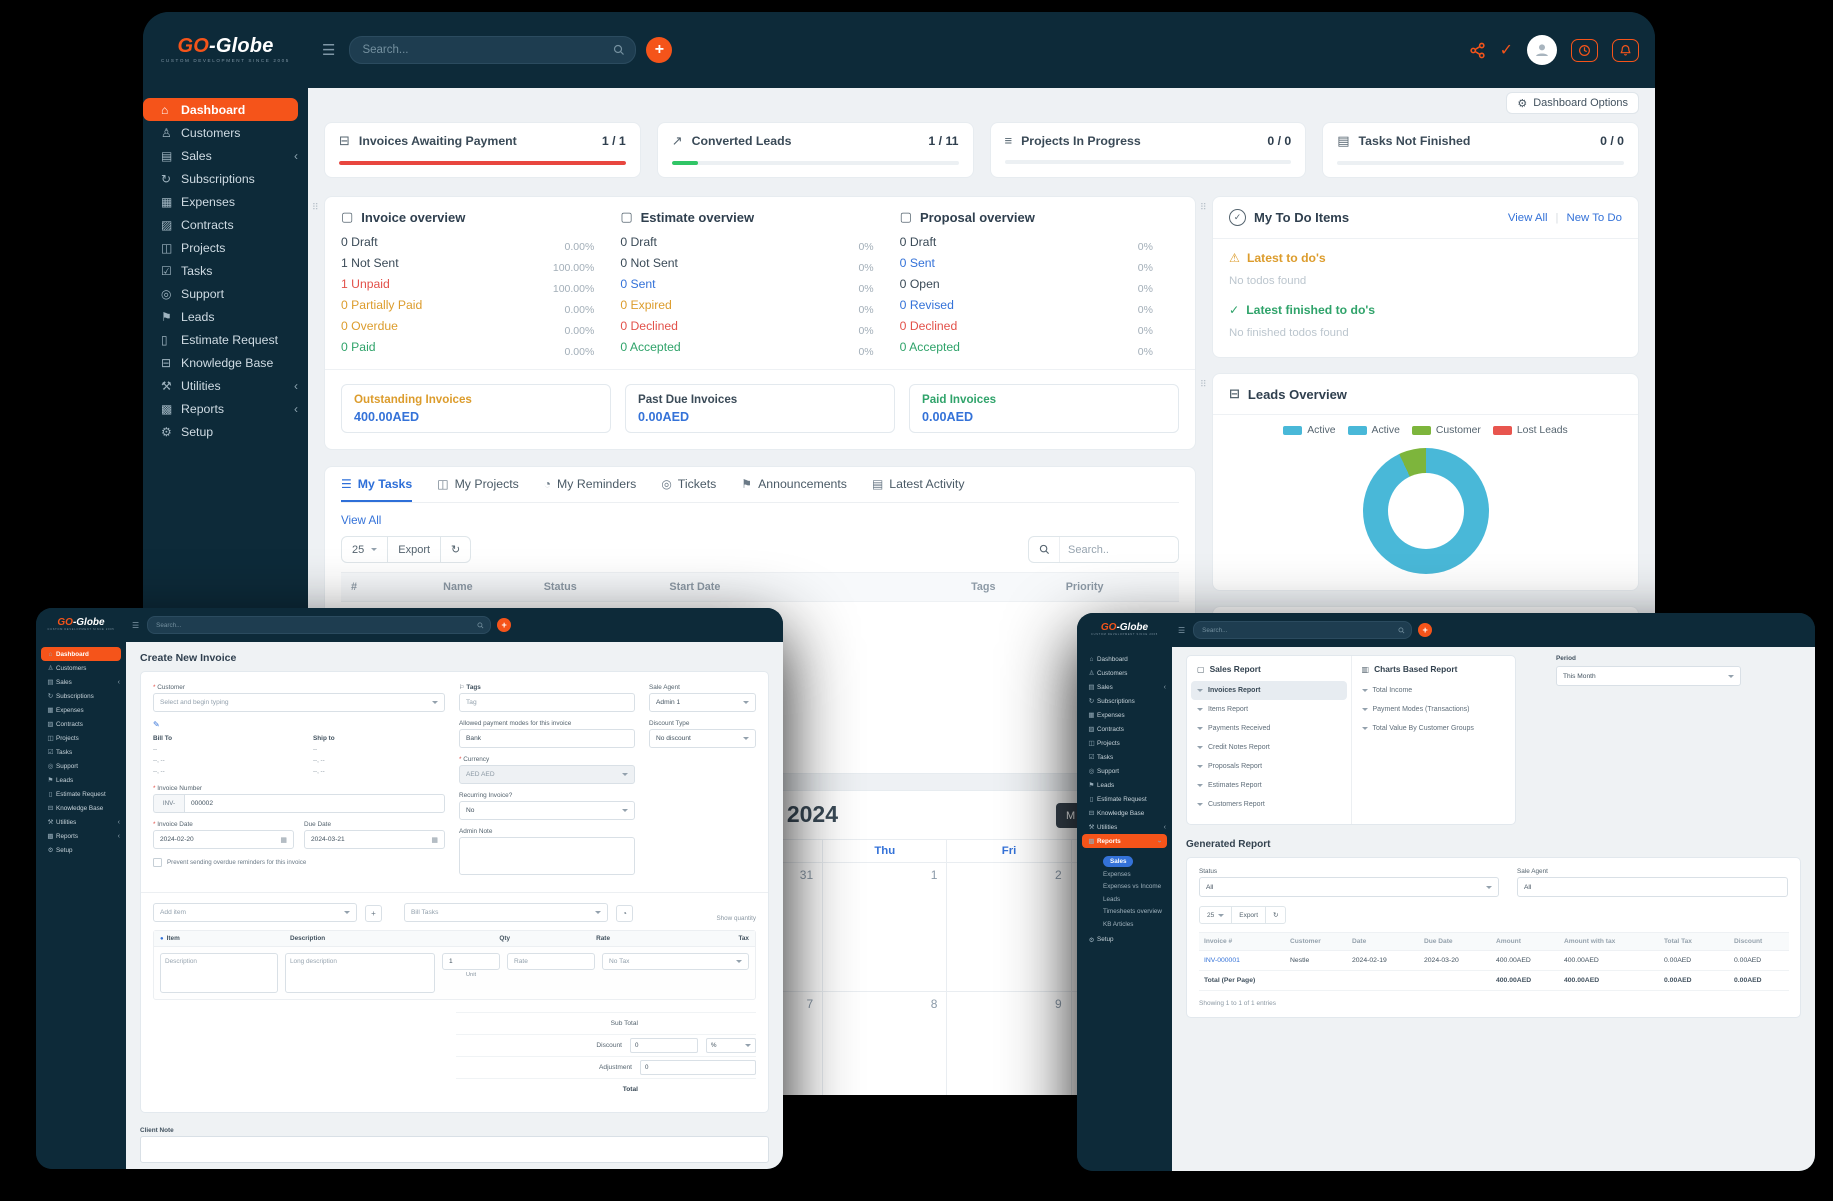 Image resolution: width=1833 pixels, height=1201 pixels. What do you see at coordinates (1530, 430) in the screenshot?
I see `legend-item: Lost Leads` at bounding box center [1530, 430].